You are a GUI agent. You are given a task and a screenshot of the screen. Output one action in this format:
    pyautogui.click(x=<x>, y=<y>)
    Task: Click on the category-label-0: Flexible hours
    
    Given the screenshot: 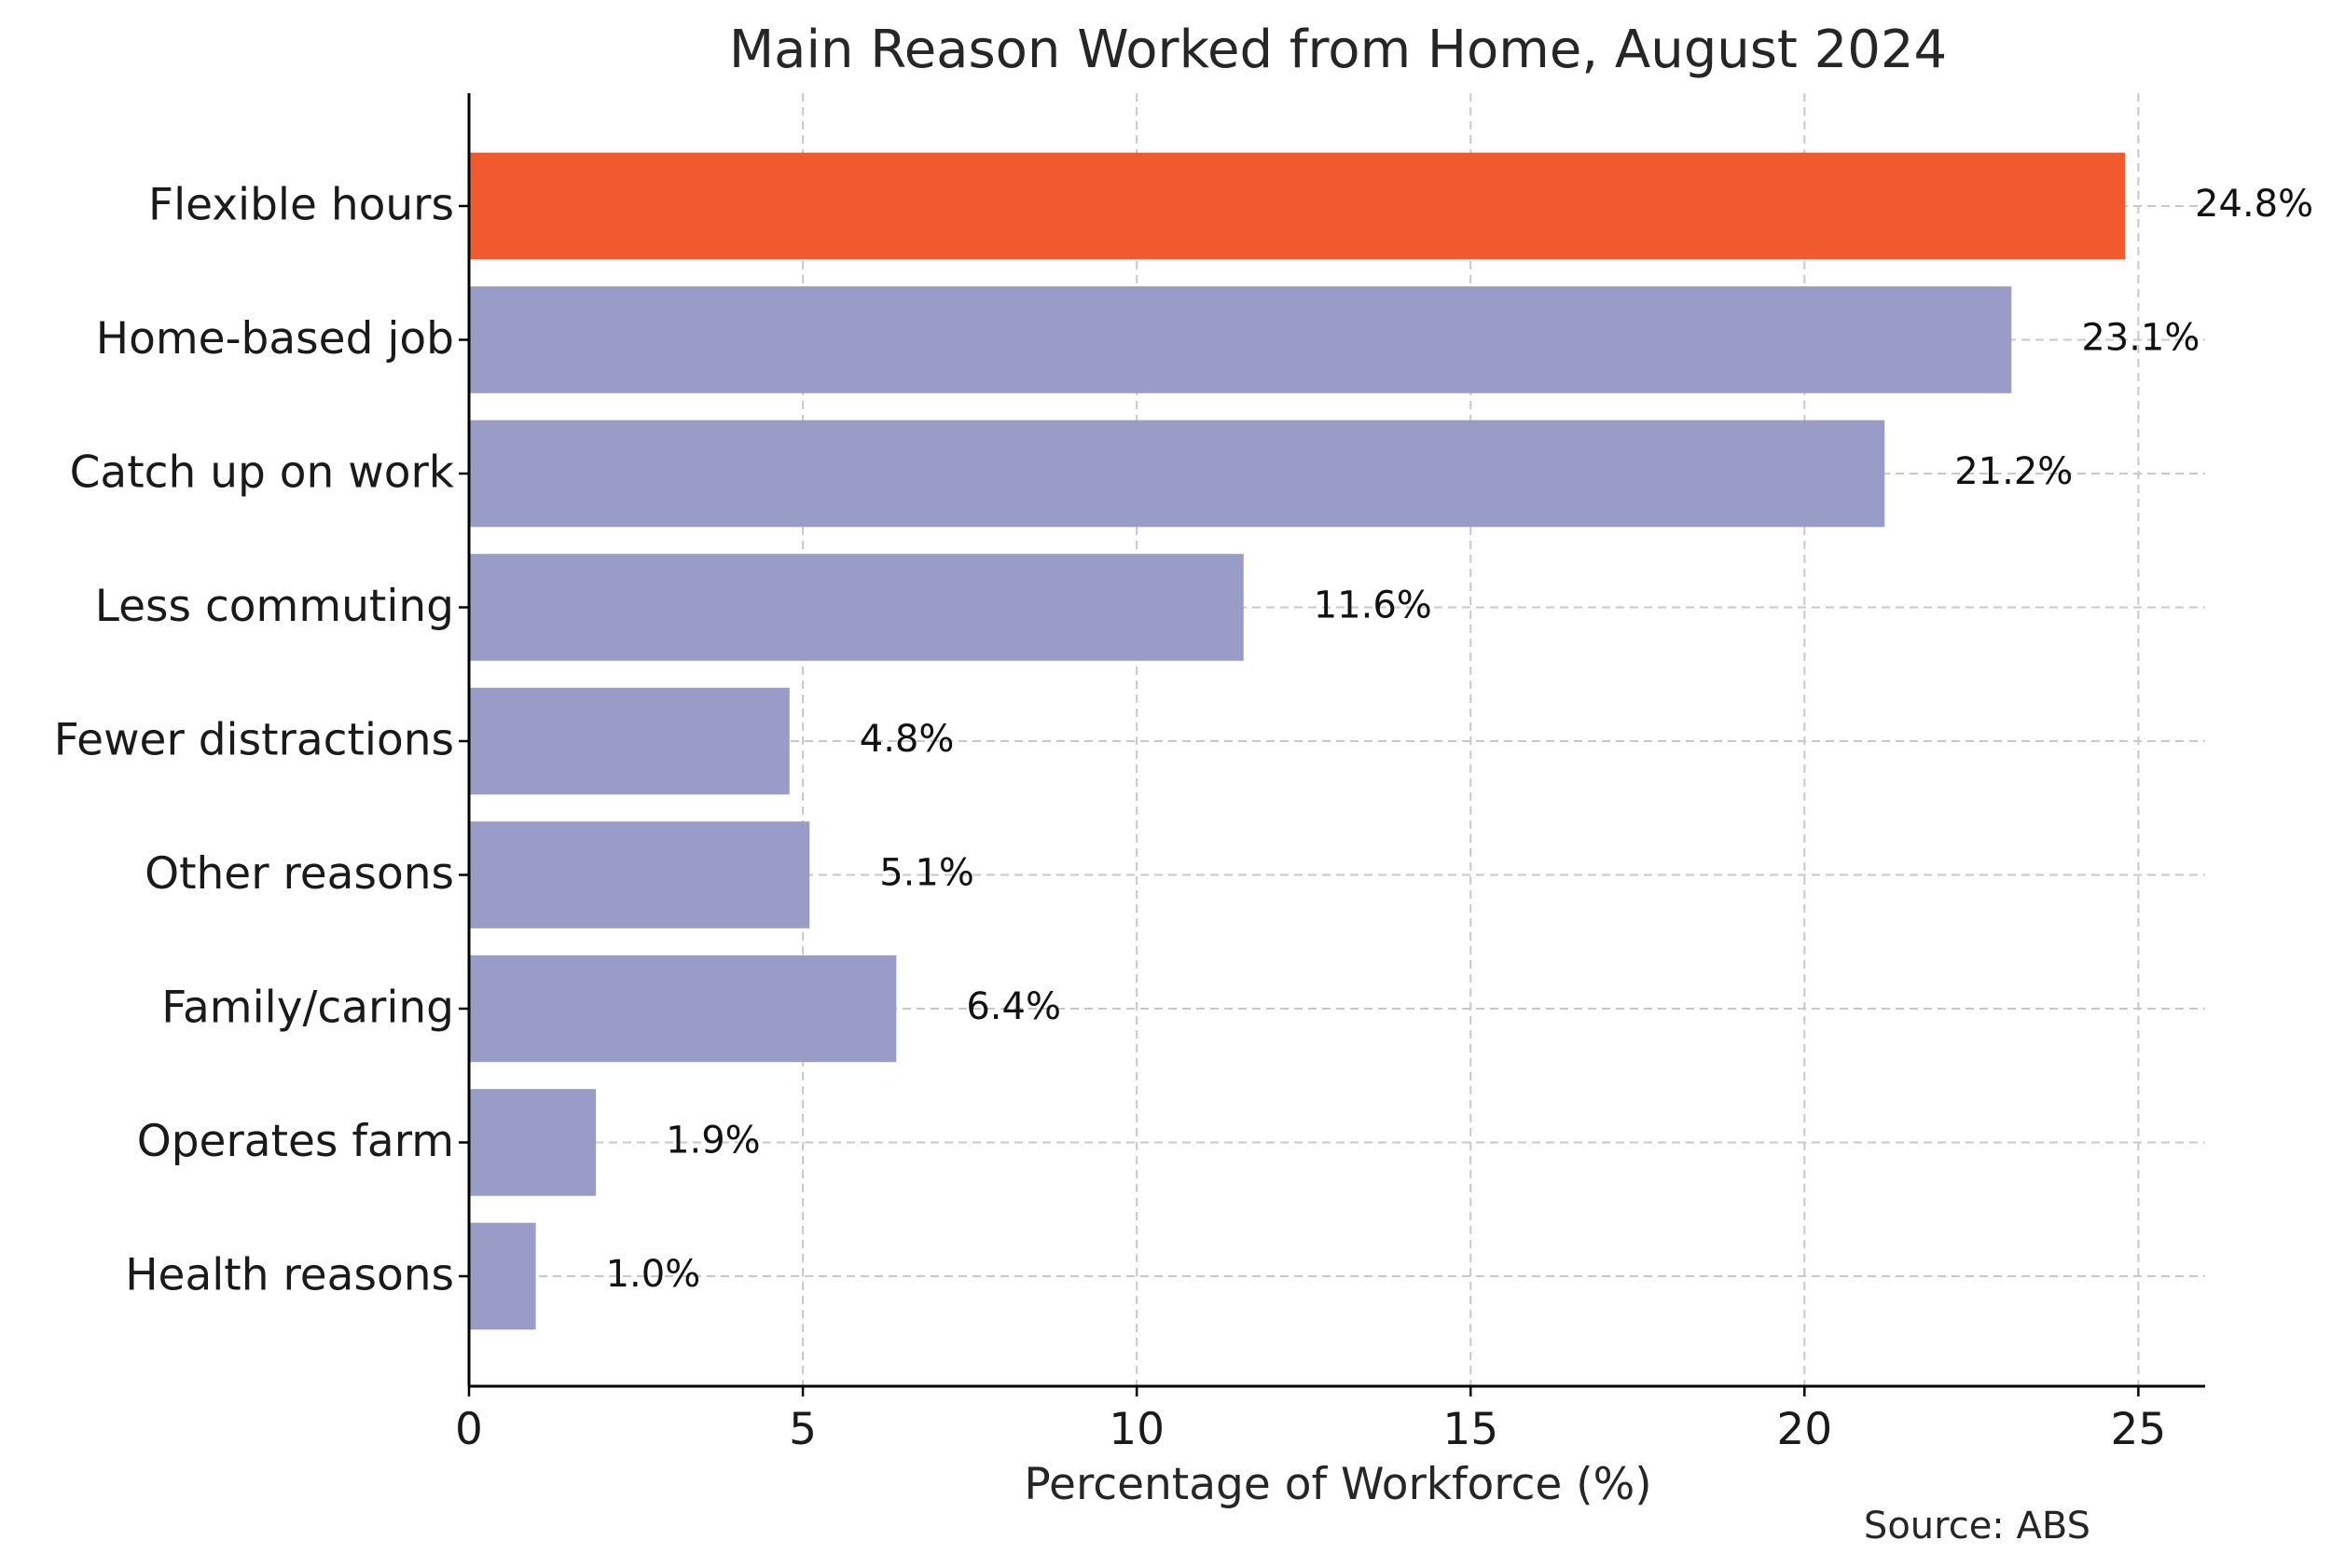 What is the action you would take?
    pyautogui.click(x=301, y=205)
    